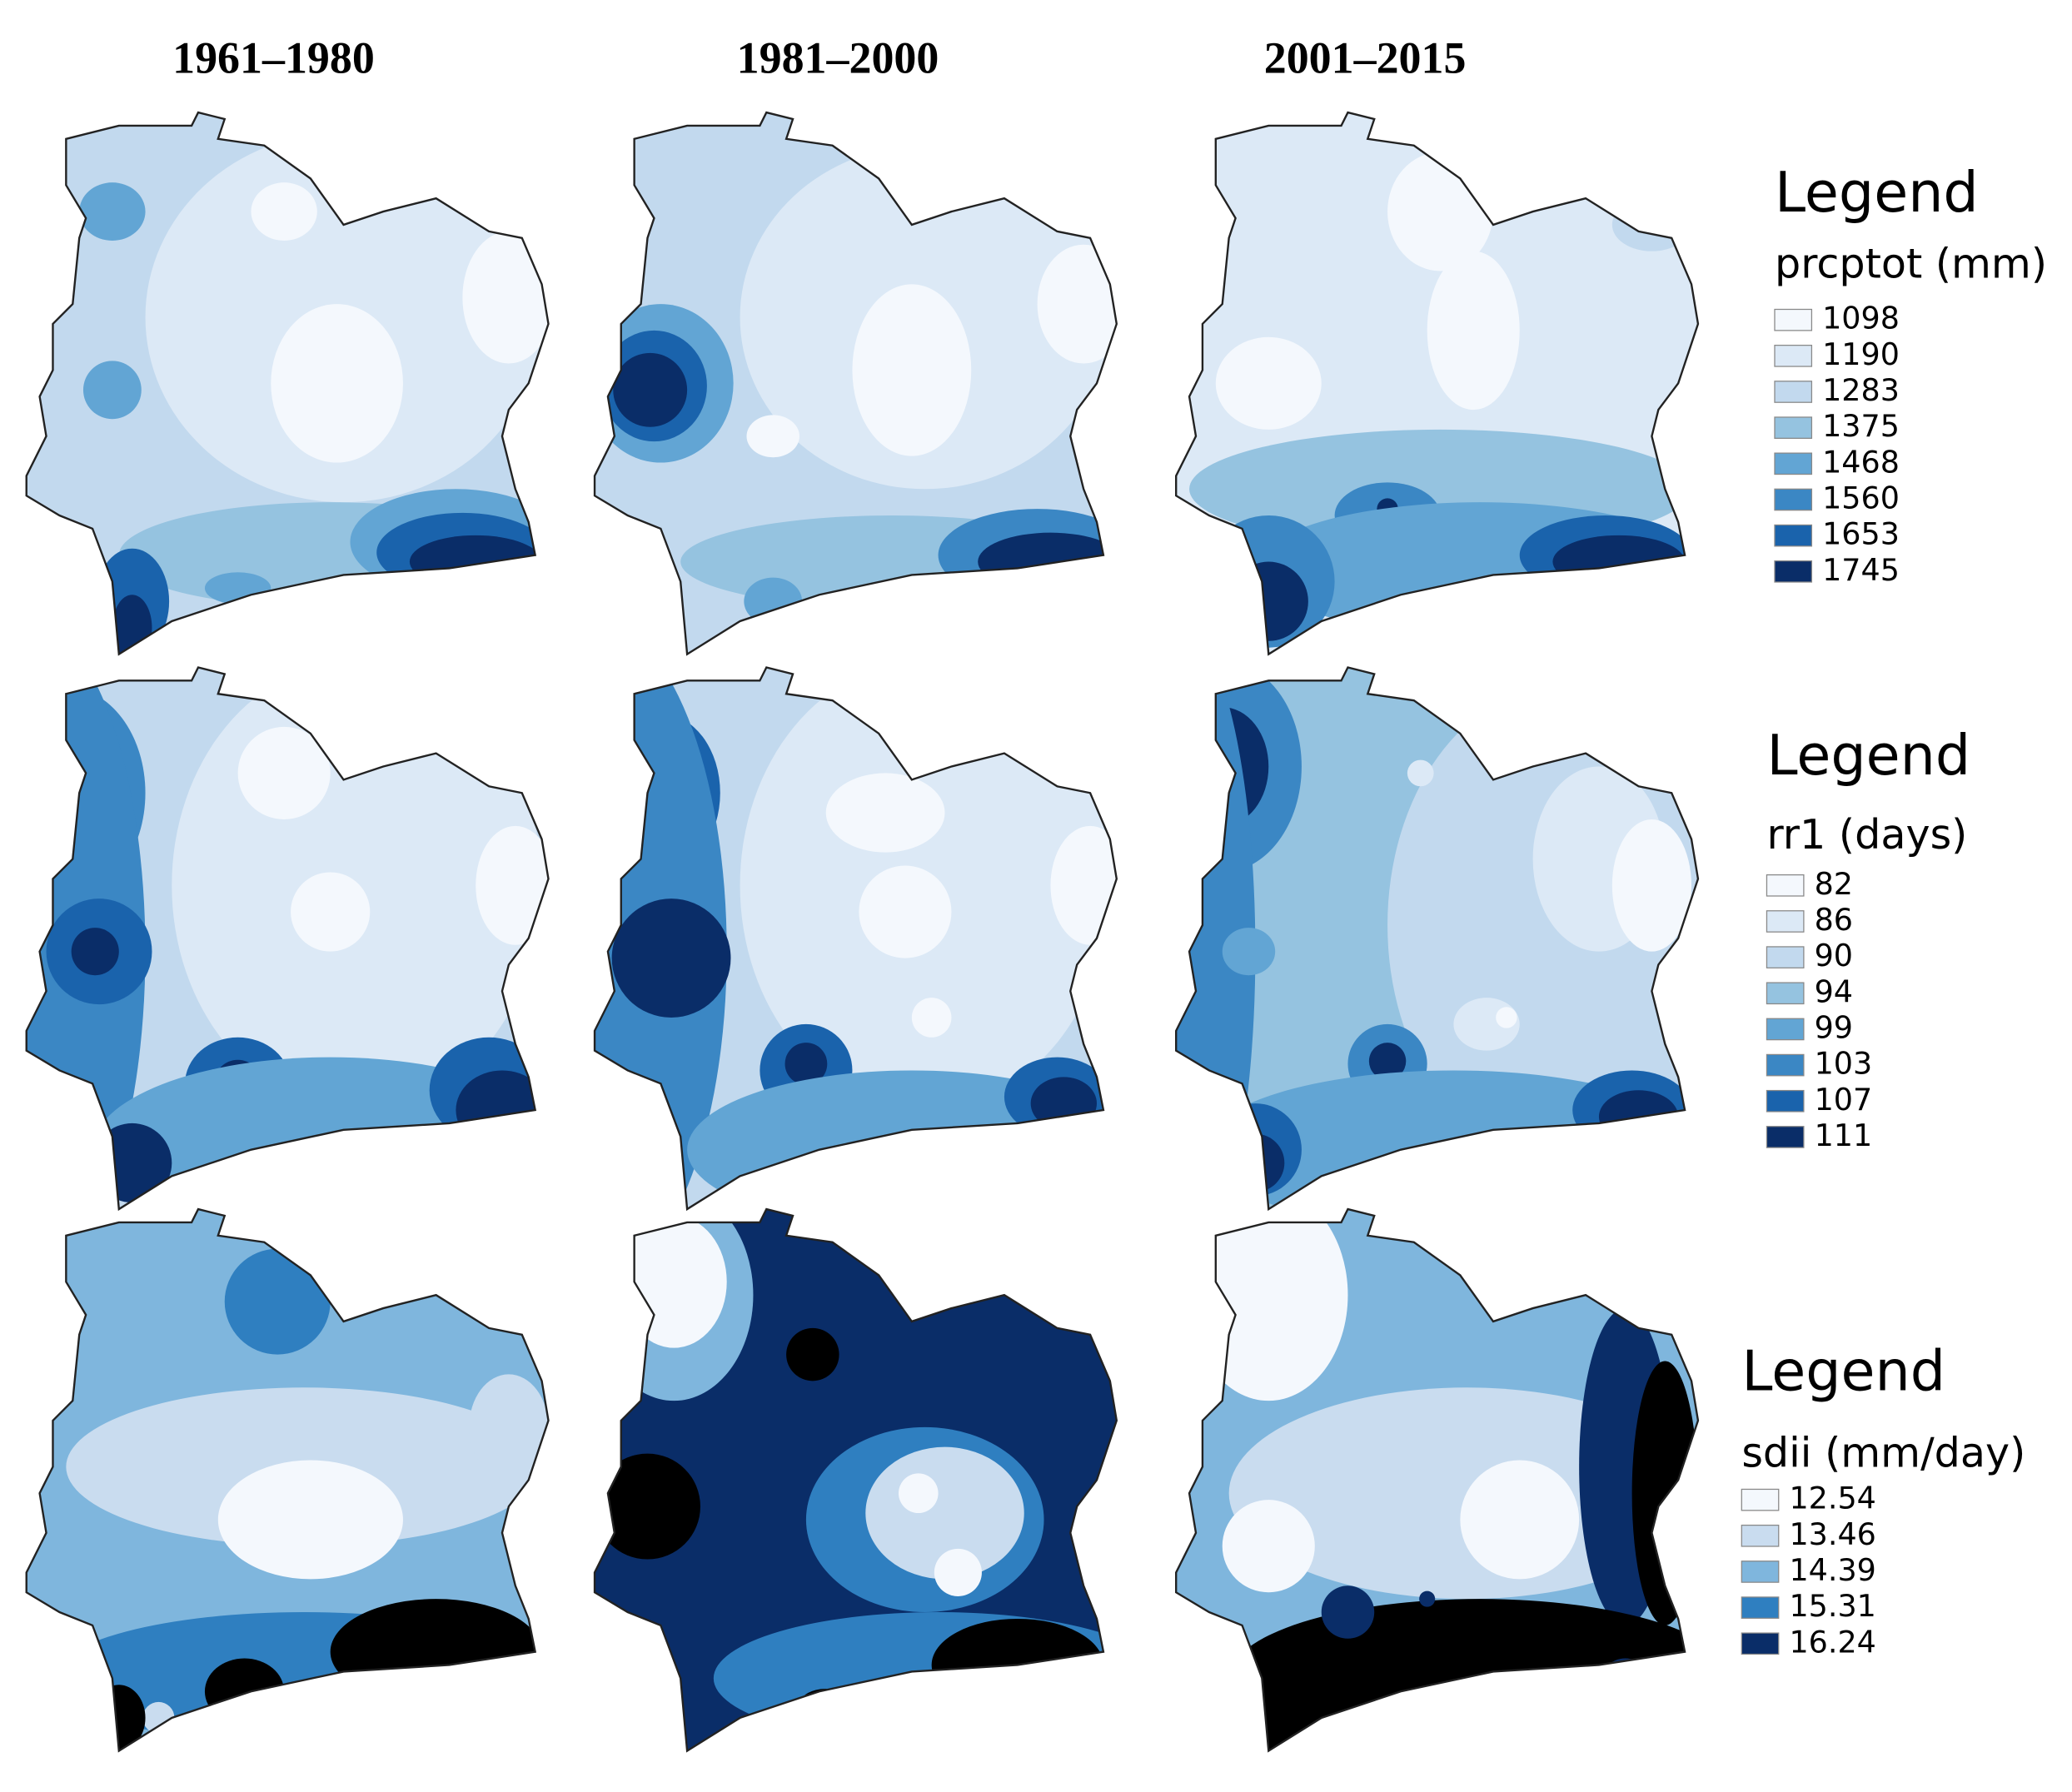 The image size is (2072, 1792). I want to click on legend-label: 14.39, so click(1832, 1570).